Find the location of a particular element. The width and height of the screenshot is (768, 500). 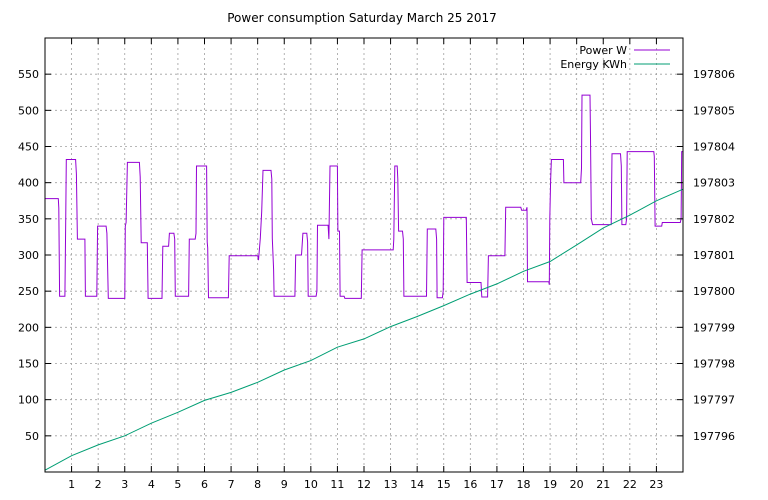

x-tick-label: 1 is located at coordinates (71, 484).